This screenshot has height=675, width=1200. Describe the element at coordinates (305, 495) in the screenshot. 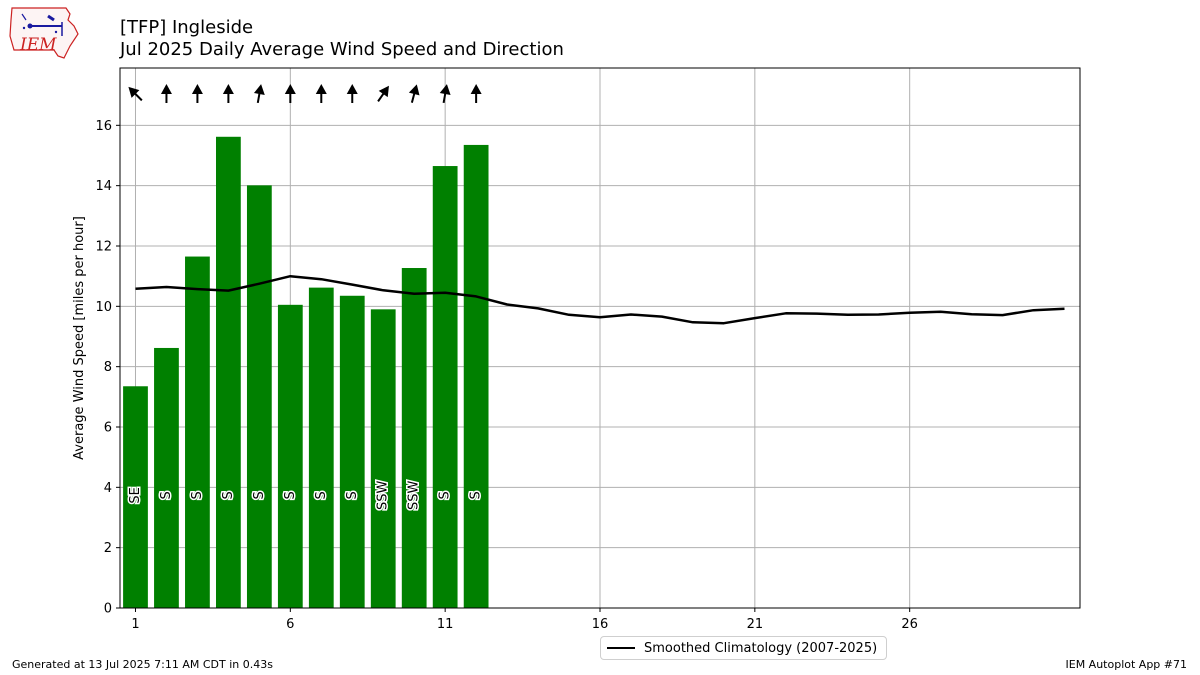

I see `direction-labels: SE S S S S S S S SSW SSW S S` at that location.